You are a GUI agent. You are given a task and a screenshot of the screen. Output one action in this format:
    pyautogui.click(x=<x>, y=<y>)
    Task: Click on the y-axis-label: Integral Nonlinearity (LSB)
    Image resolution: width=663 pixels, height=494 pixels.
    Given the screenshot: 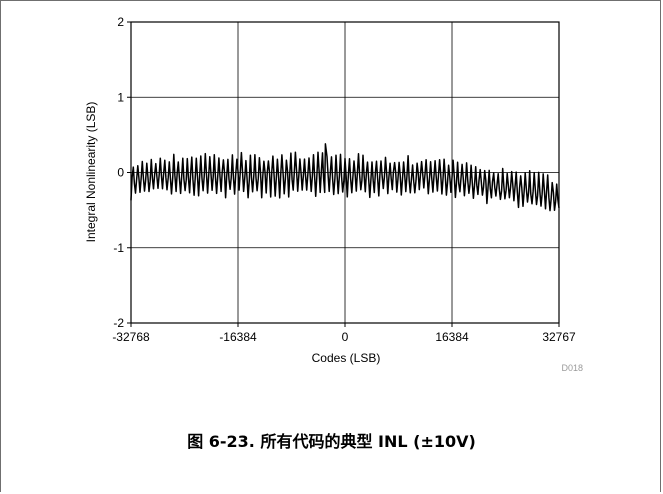 What is the action you would take?
    pyautogui.click(x=91, y=172)
    